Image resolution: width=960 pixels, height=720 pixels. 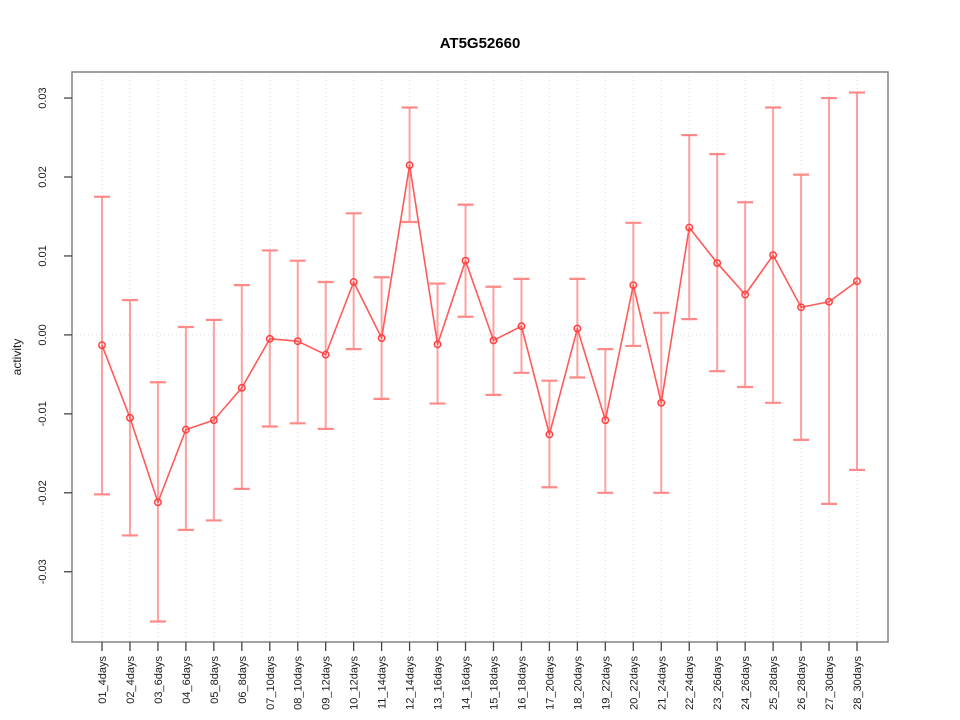 What do you see at coordinates (43, 413) in the screenshot?
I see `y-tick-label: -0.01` at bounding box center [43, 413].